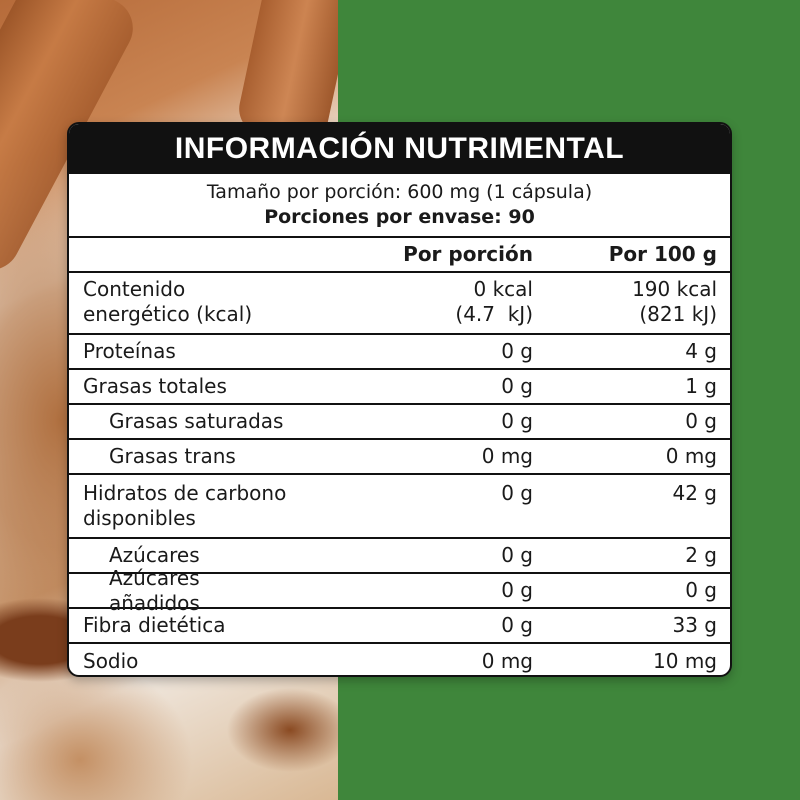  What do you see at coordinates (154, 625) in the screenshot?
I see `nutrient-name: Fibra dietética` at bounding box center [154, 625].